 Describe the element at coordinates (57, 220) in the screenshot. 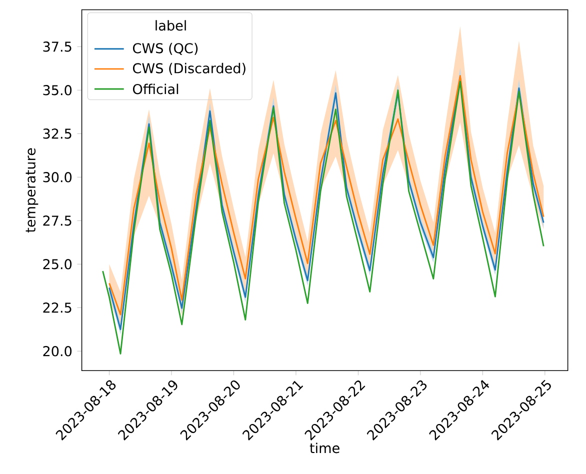

I see `y-tick-label: 27.5` at that location.